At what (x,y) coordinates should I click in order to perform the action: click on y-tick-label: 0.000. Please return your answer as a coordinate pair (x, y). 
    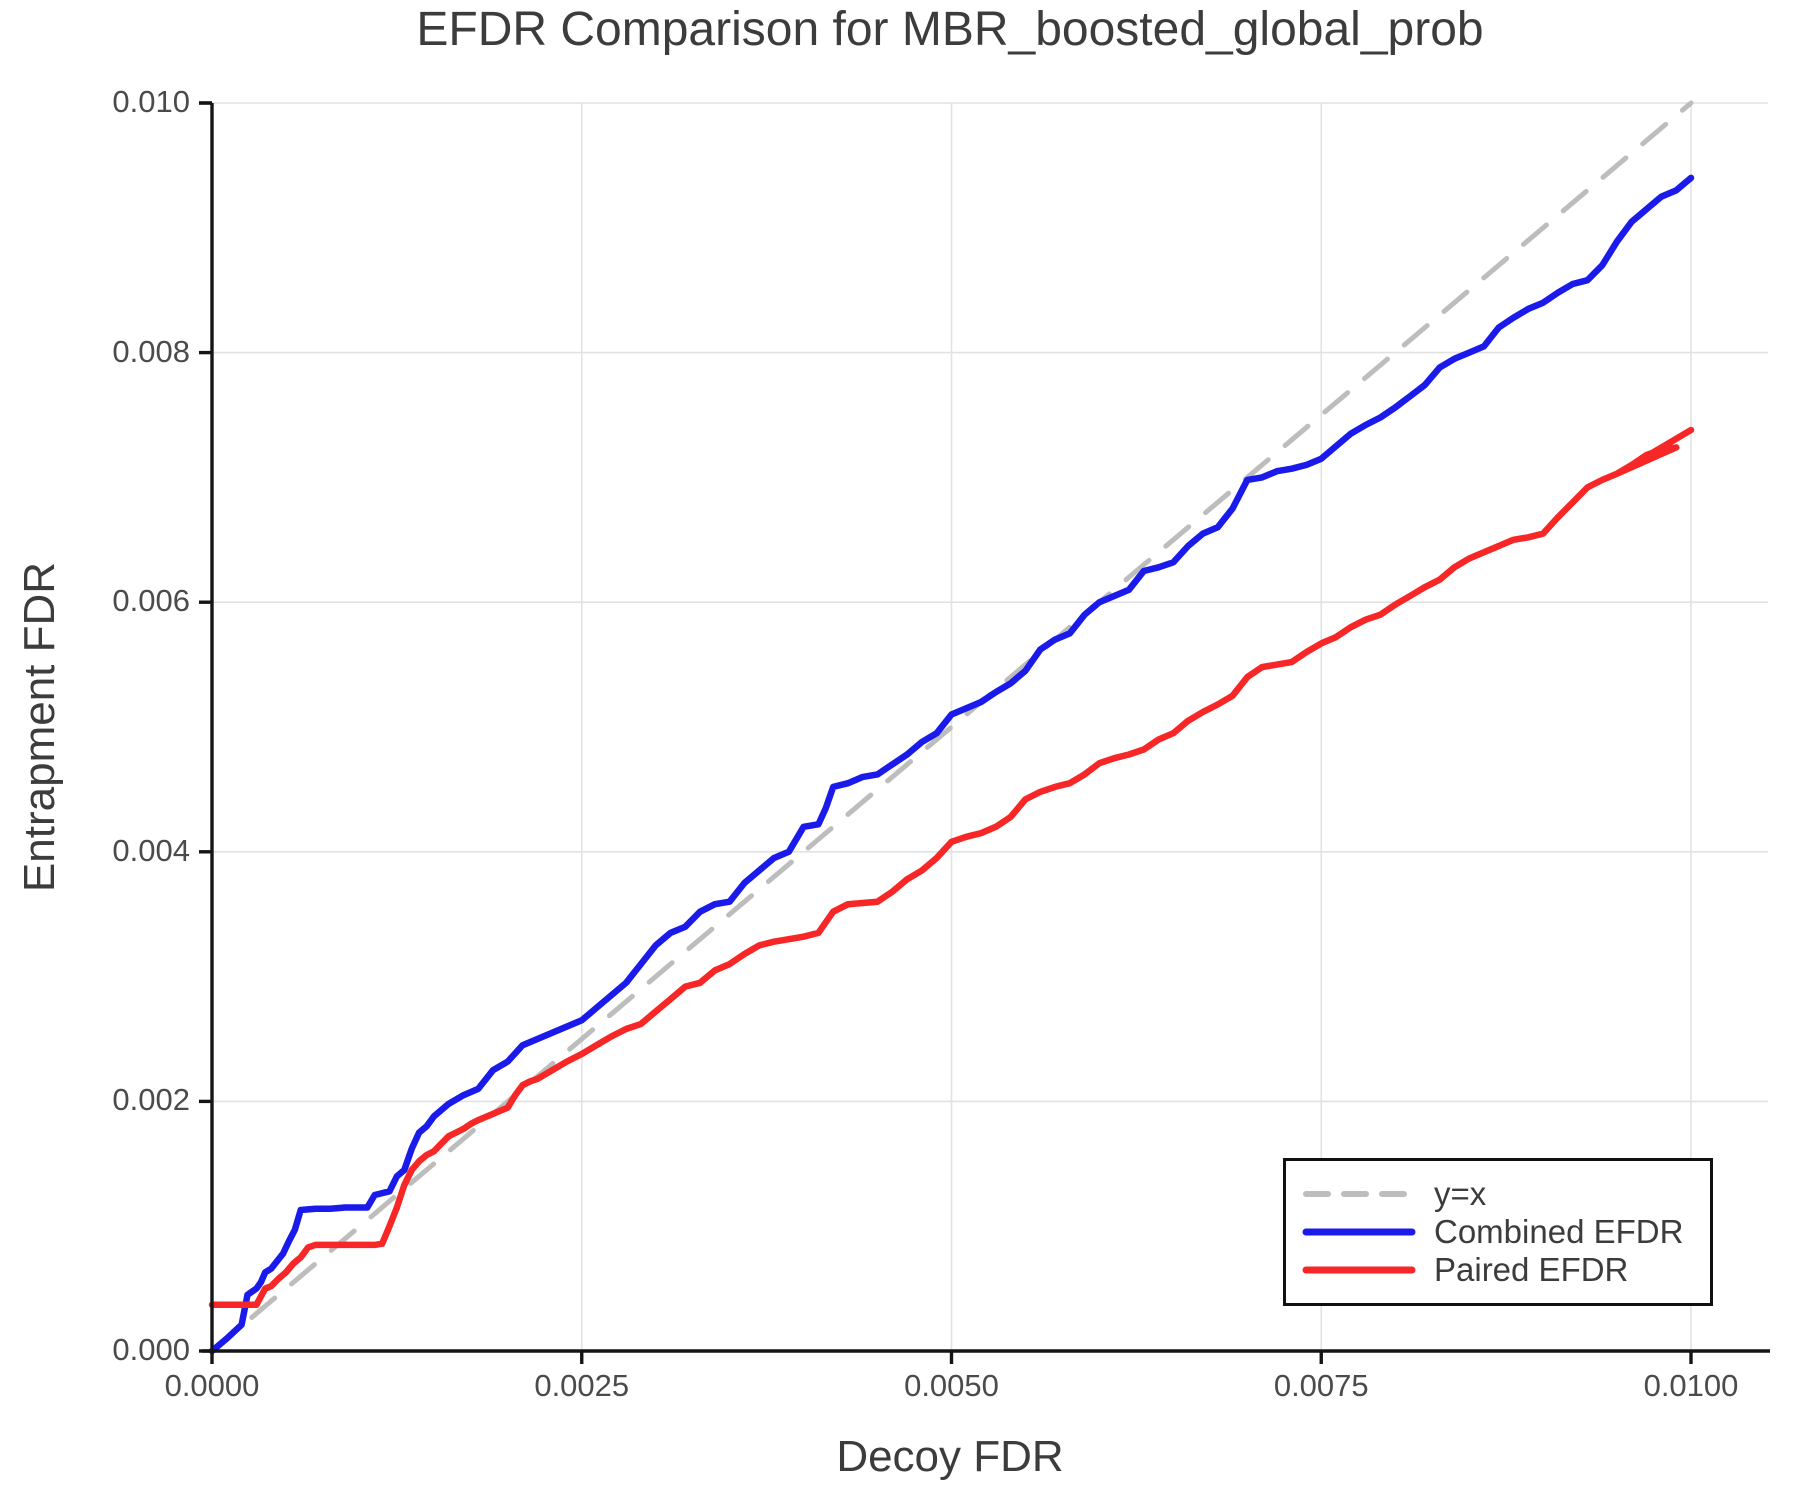
    Looking at the image, I should click on (151, 1349).